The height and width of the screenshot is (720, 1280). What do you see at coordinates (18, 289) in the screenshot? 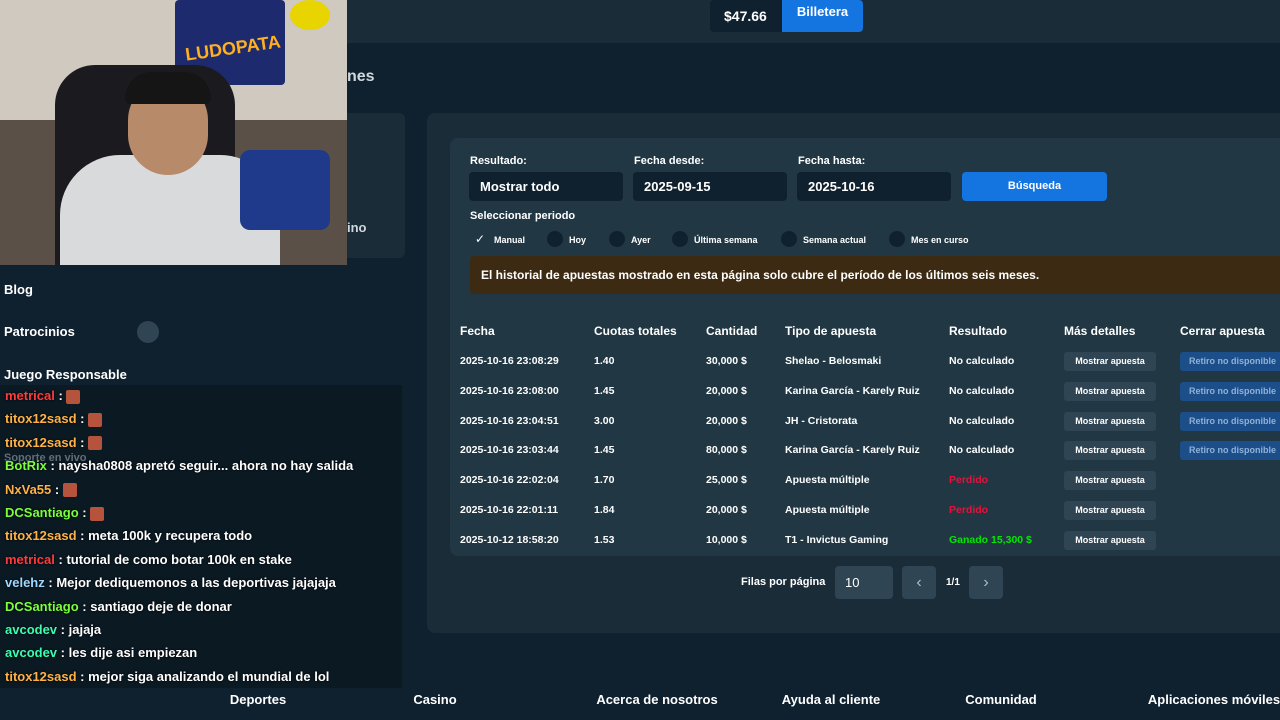
I see `sidebar-item: Blog` at bounding box center [18, 289].